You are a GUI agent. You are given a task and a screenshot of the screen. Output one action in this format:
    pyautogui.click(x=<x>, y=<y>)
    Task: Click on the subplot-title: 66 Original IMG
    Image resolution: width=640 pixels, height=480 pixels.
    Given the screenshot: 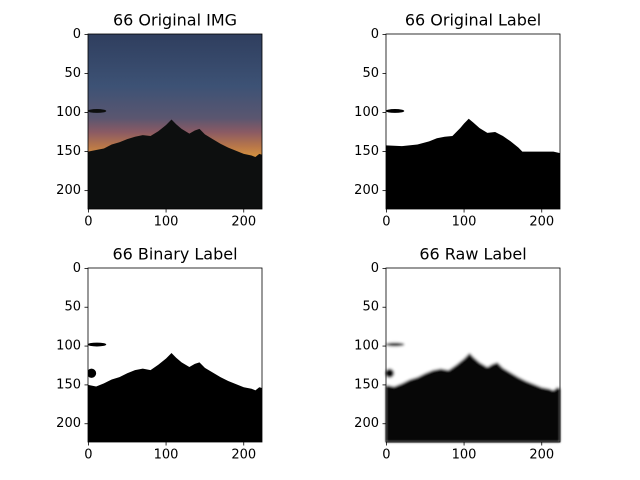 What is the action you would take?
    pyautogui.click(x=175, y=20)
    